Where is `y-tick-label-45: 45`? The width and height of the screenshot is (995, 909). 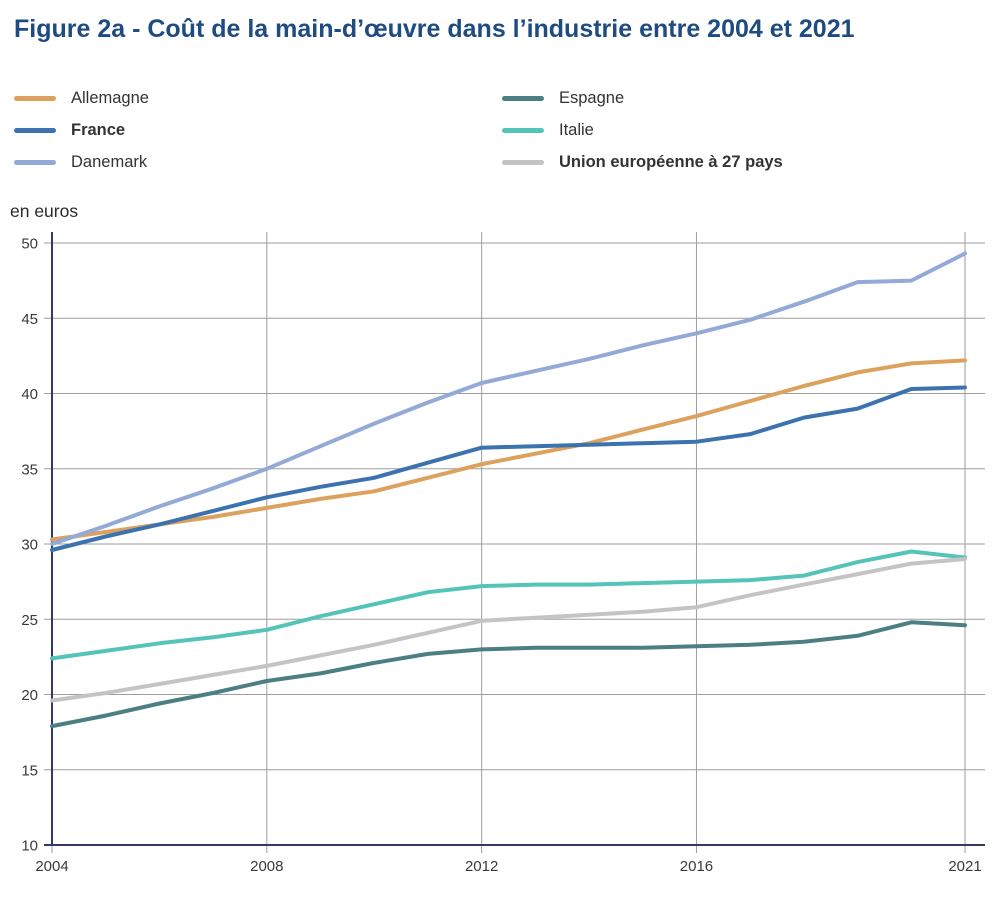
y-tick-label-45: 45 is located at coordinates (29, 319).